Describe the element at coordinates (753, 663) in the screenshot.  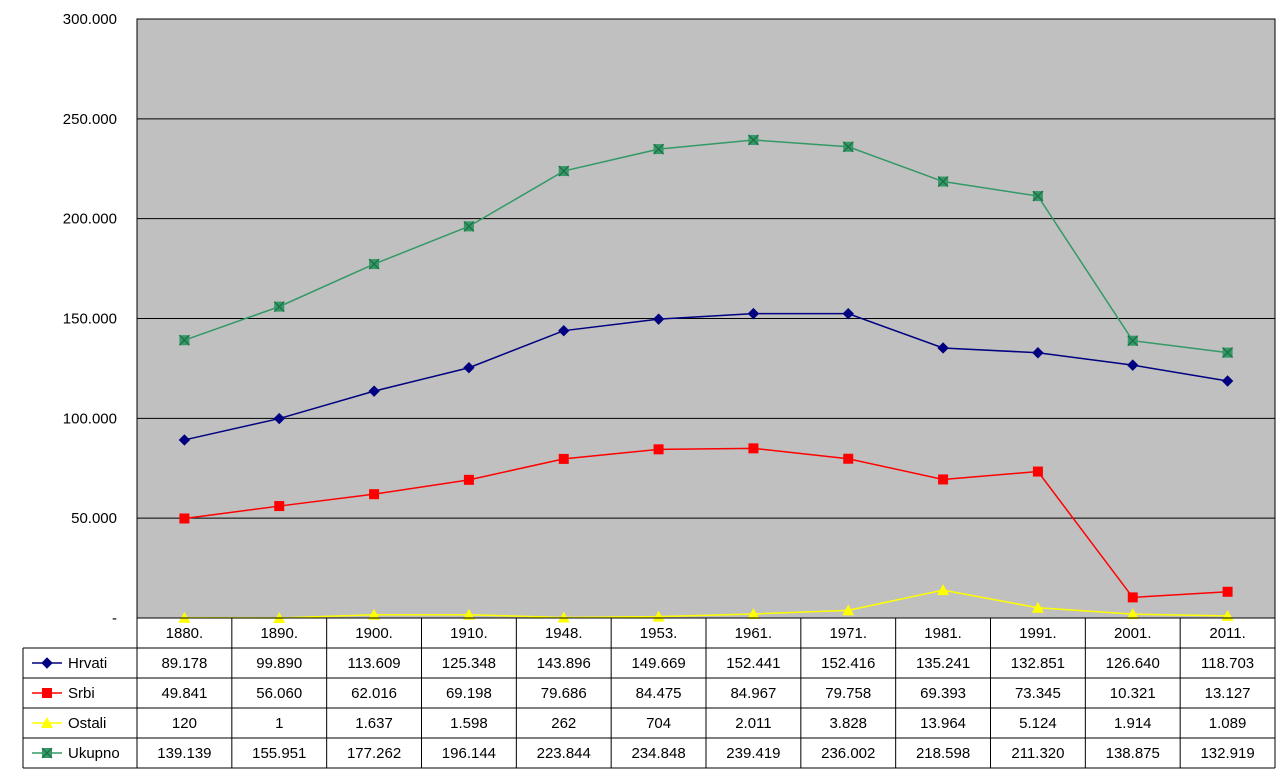
I see `table-cell-value: 152.441` at that location.